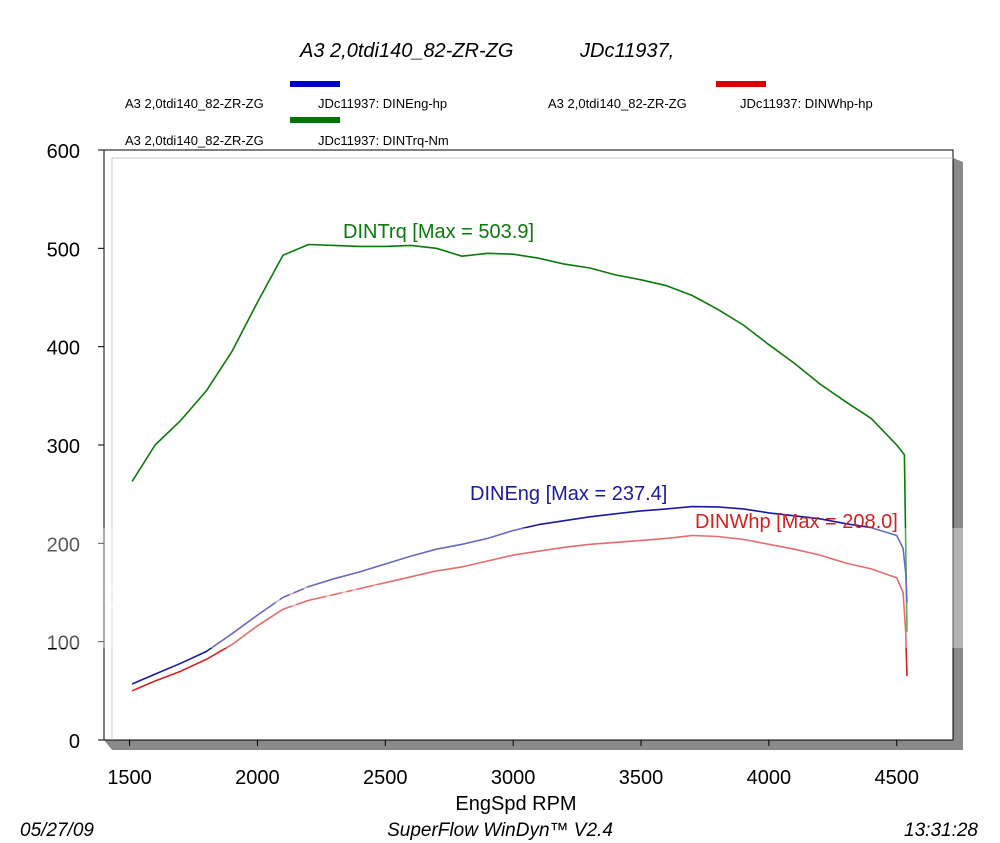 Image resolution: width=1000 pixels, height=843 pixels. I want to click on footer-time: 13:31:28, so click(941, 830).